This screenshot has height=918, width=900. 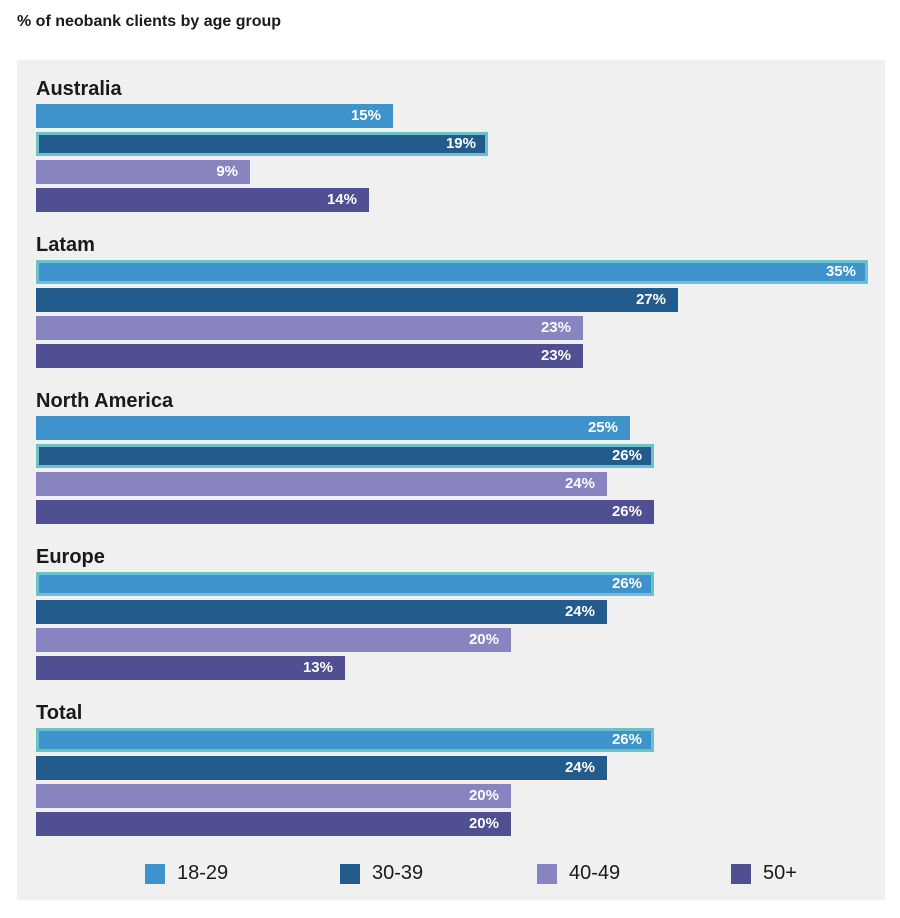 I want to click on legend-item-40-49: 40-49, so click(x=578, y=873).